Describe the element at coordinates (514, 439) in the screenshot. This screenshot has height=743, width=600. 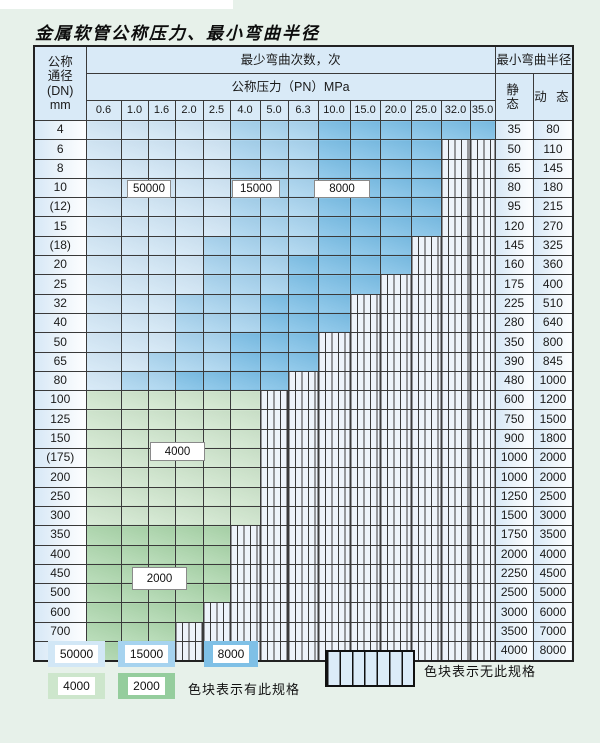
I see `static-value: 900` at that location.